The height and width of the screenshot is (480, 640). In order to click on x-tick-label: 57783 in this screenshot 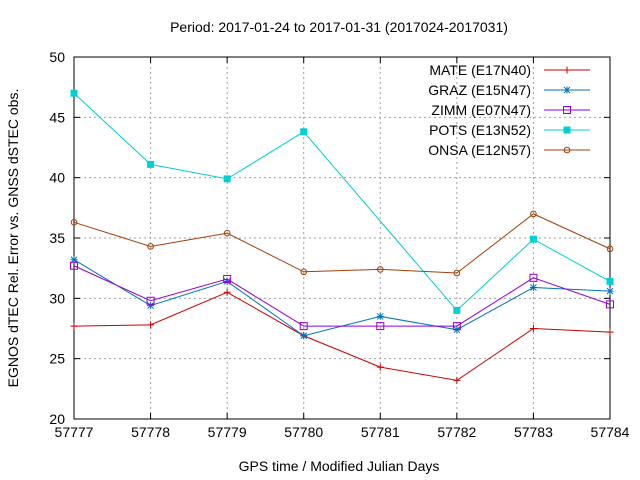, I will do `click(533, 432)`.